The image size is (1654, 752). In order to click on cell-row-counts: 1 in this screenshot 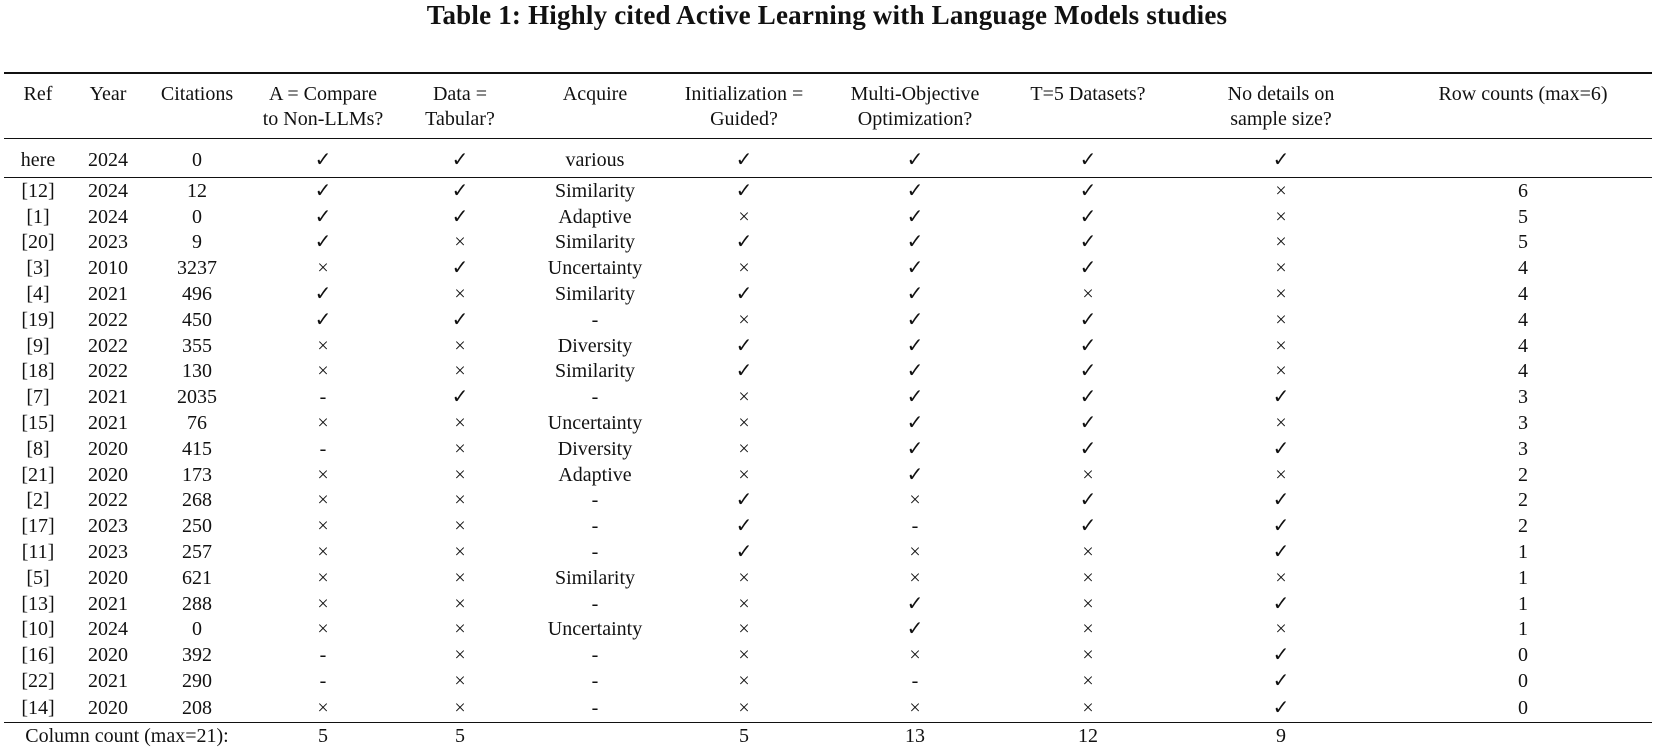, I will do `click(1523, 552)`.